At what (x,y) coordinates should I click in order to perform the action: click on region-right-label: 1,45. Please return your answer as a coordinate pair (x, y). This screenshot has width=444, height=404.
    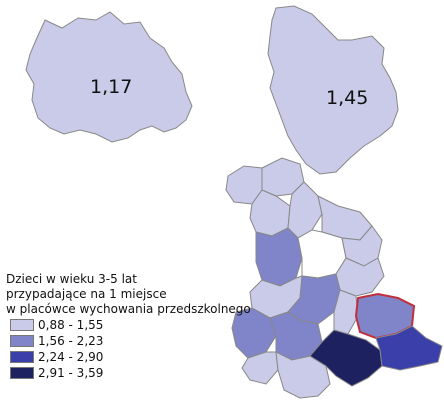
    Looking at the image, I should click on (347, 98).